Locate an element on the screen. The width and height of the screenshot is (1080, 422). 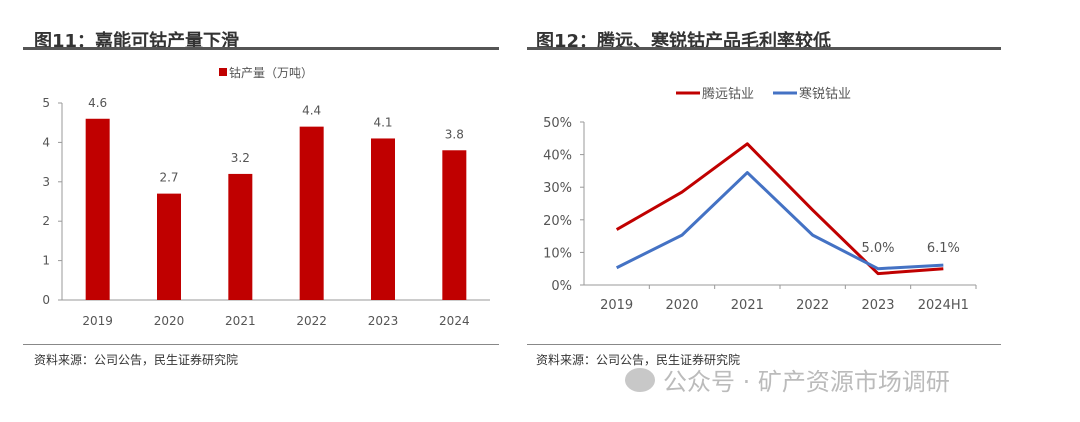
x-tick-label: 2024 is located at coordinates (454, 321).